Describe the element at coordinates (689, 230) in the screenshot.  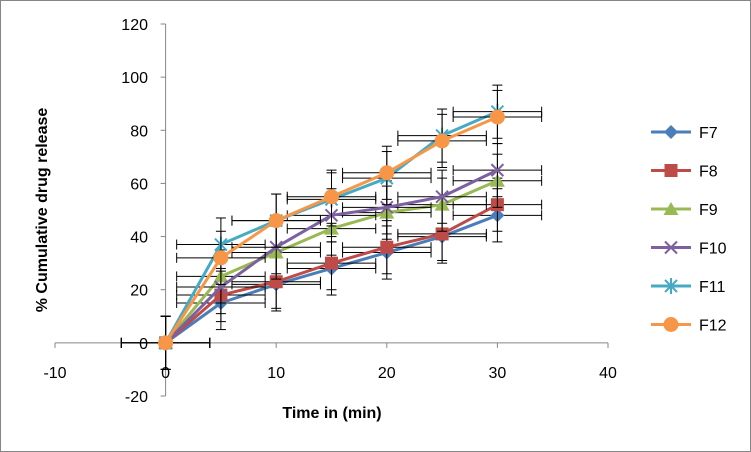
I see `legend: F7 F8 F9 F10 F11 F12` at that location.